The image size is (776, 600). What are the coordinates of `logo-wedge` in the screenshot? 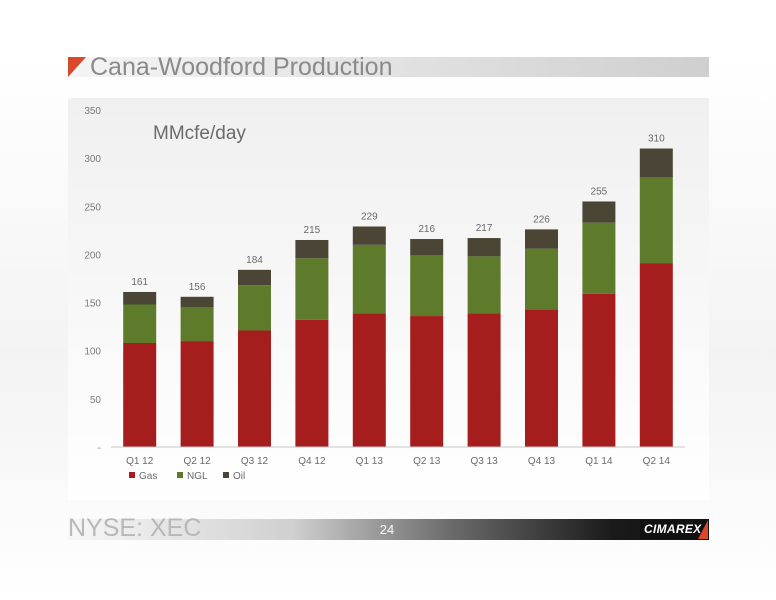 It's located at (703, 529).